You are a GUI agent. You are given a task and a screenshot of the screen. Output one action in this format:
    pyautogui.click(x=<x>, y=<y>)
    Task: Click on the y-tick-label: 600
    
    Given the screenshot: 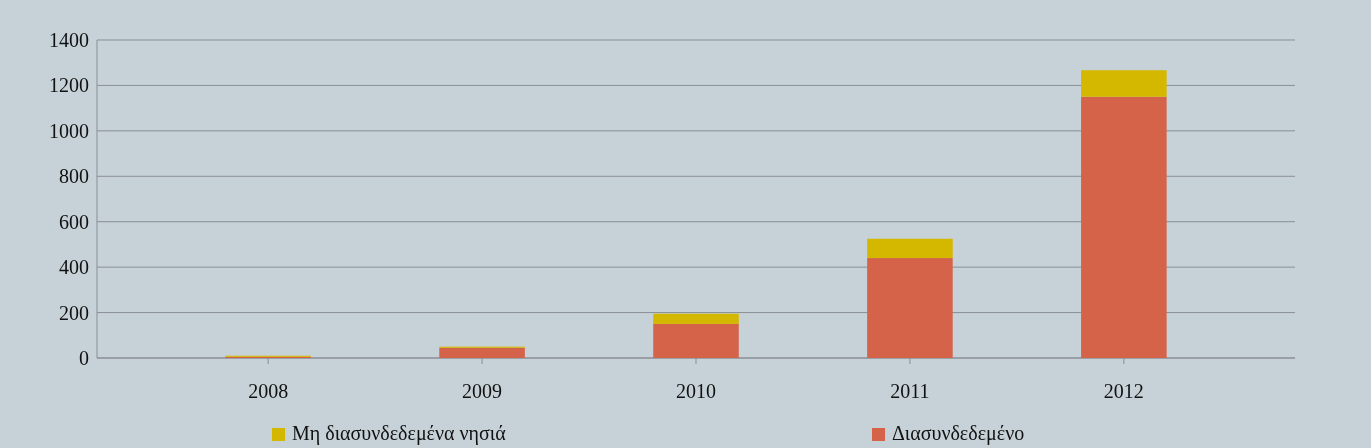 What is the action you would take?
    pyautogui.click(x=74, y=221)
    